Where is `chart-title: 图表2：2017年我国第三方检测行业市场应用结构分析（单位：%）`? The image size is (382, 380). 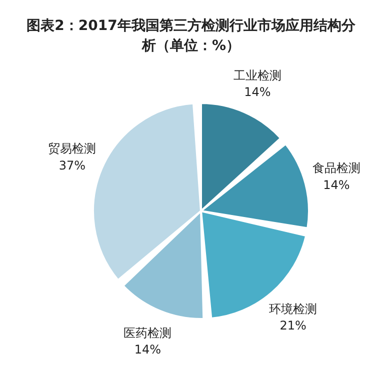
chart-title: 图表2：2017年我国第三方检测行业市场应用结构分析（单位：%） is located at coordinates (191, 36).